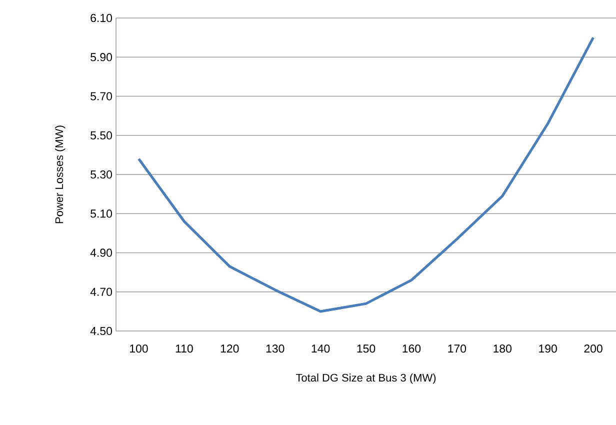 Image resolution: width=616 pixels, height=425 pixels. I want to click on y-tick-label: 5.30, so click(101, 174).